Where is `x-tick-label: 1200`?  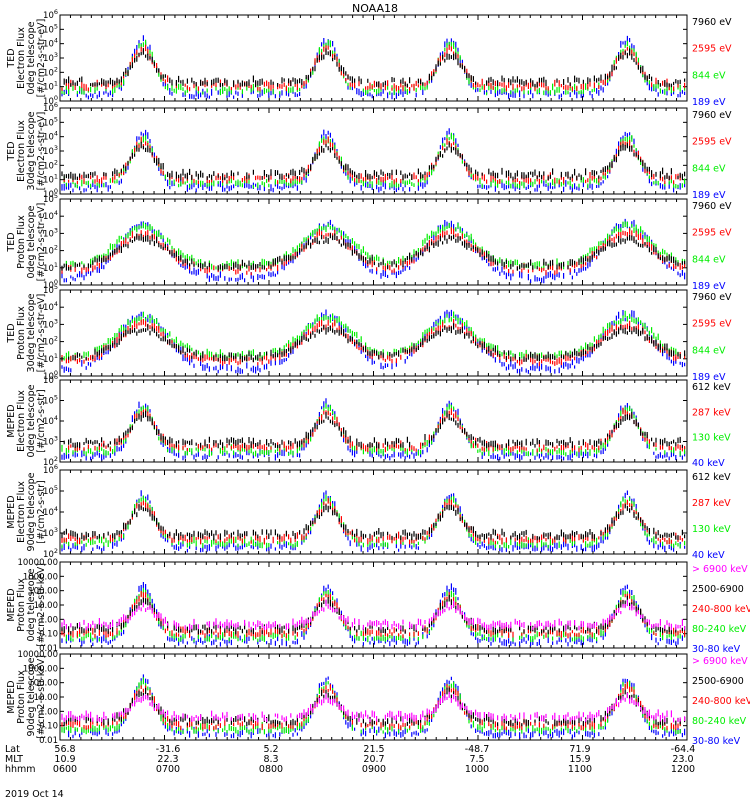 x-tick-label: 1200 is located at coordinates (683, 769).